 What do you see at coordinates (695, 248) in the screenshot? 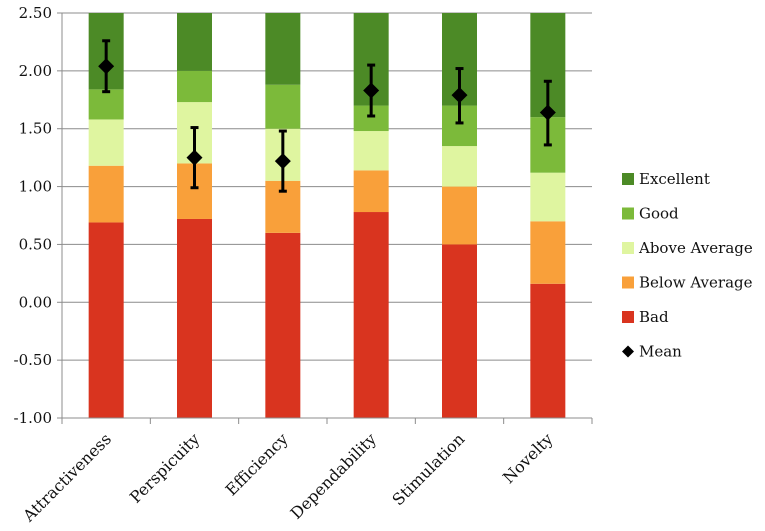
I see `legend-label: Above Average` at bounding box center [695, 248].